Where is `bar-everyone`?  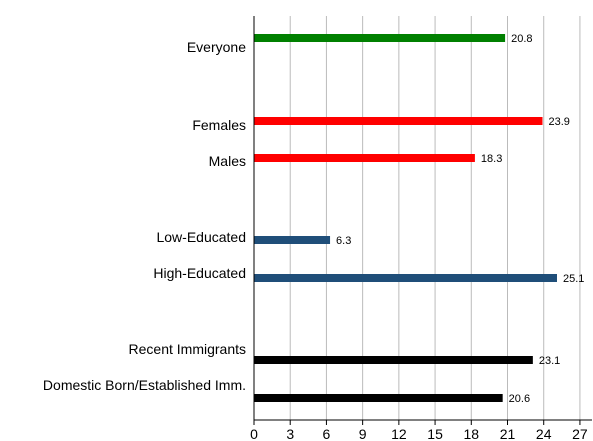
bar-everyone is located at coordinates (380, 38).